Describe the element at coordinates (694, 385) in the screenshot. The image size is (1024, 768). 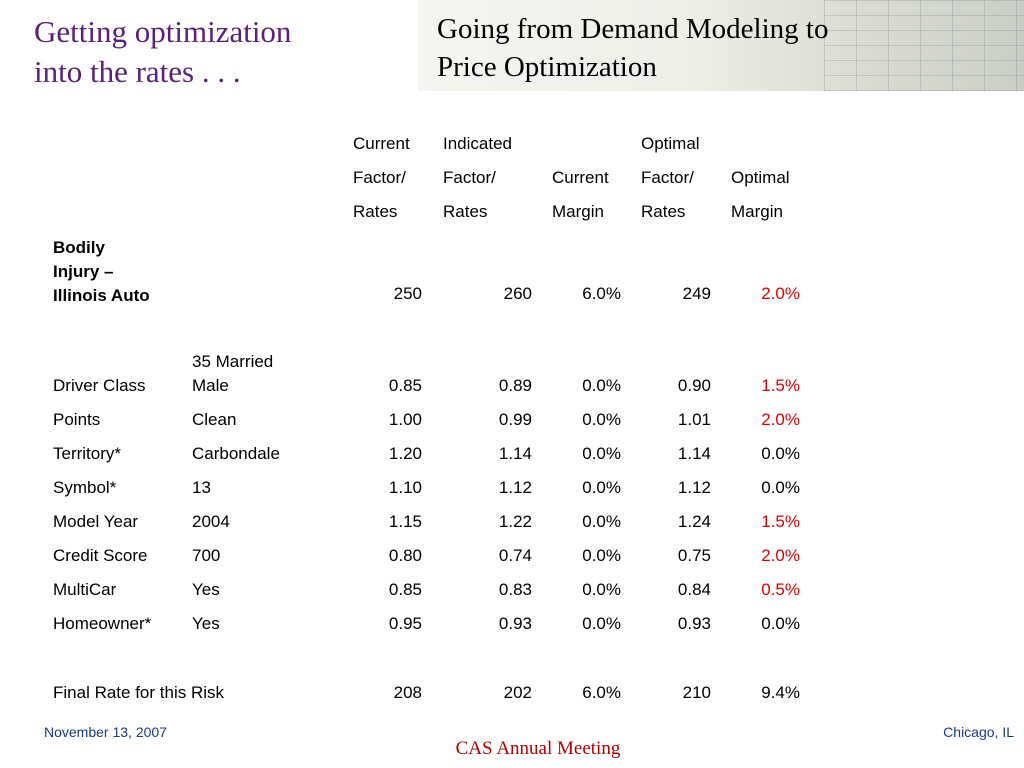
I see `table-cell: 0.90` at that location.